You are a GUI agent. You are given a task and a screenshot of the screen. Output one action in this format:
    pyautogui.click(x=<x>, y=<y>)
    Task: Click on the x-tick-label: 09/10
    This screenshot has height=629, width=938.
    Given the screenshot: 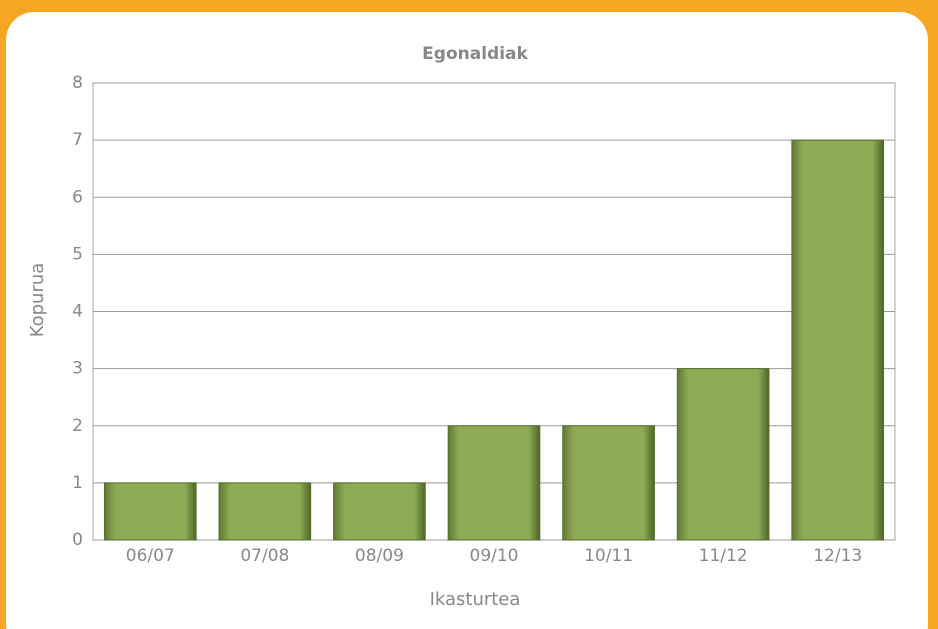 What is the action you would take?
    pyautogui.click(x=494, y=556)
    